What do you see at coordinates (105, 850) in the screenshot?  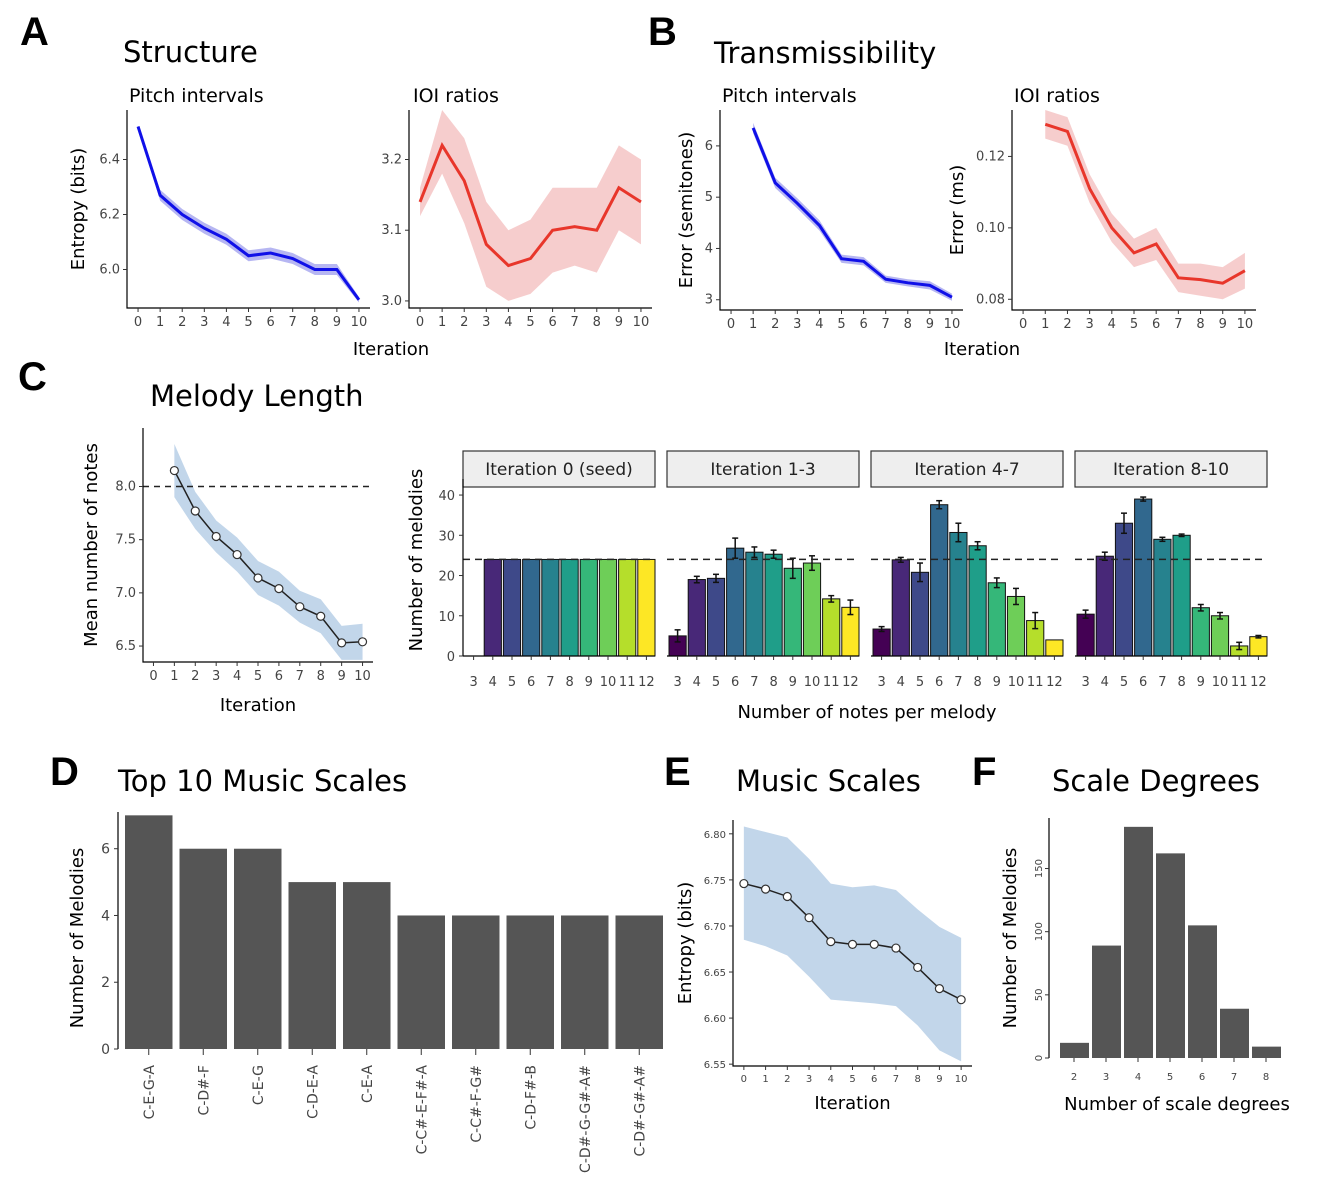 I see `y-tick-label: 6` at bounding box center [105, 850].